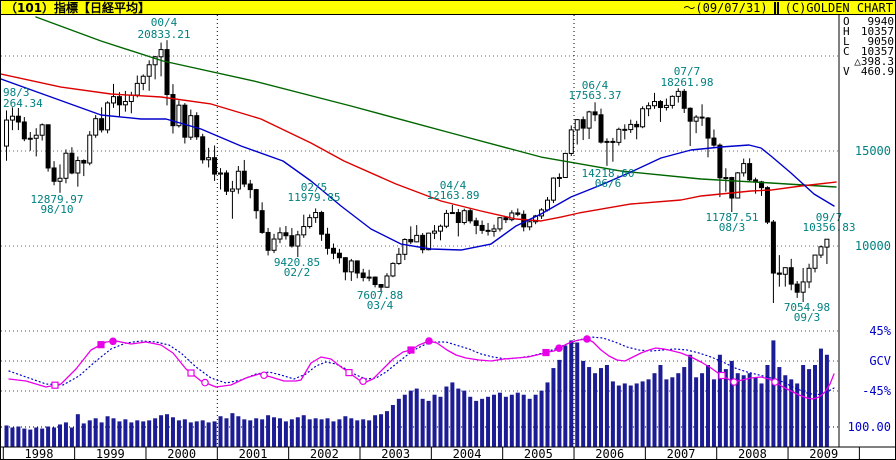  Describe the element at coordinates (807, 317) in the screenshot. I see `annotation-label: 09/3` at that location.